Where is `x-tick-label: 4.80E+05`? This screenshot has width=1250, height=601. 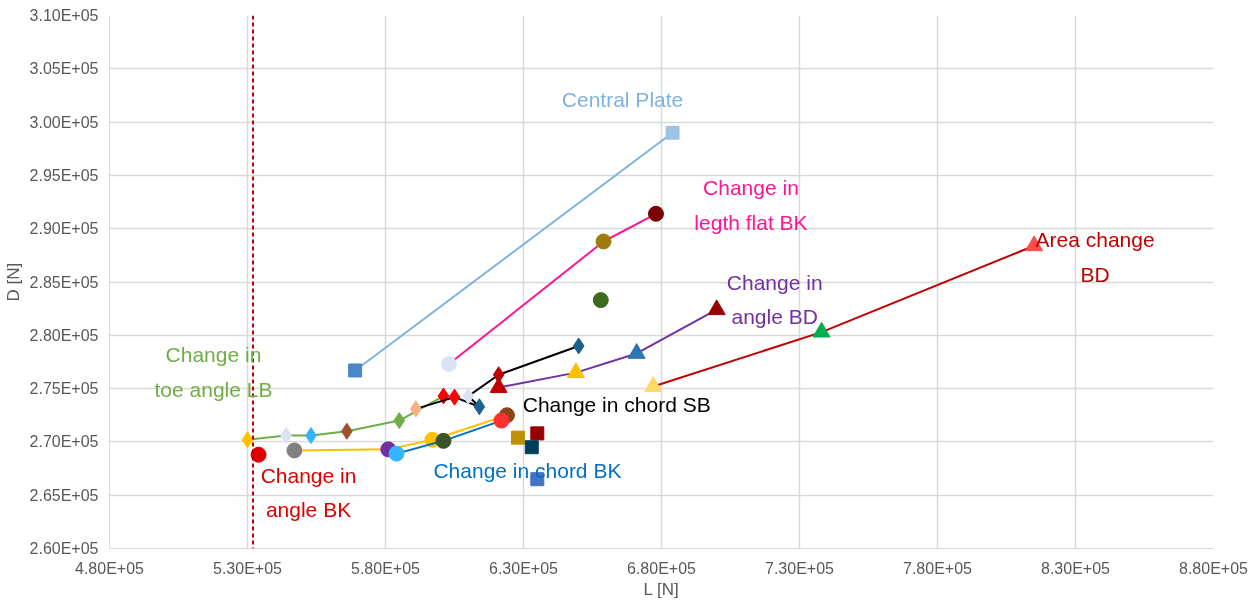 x-tick-label: 4.80E+05 is located at coordinates (110, 568).